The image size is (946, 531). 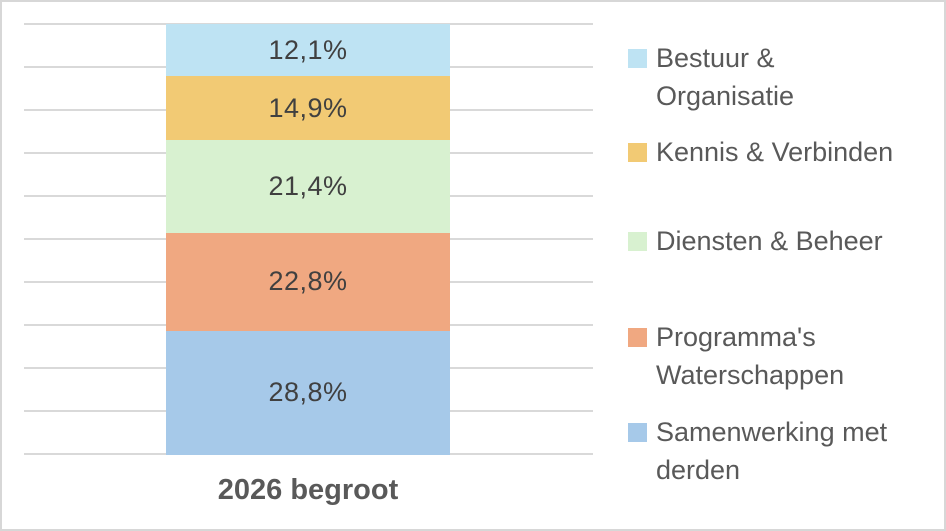 I want to click on legend-label: Bestuur & Organisatie, so click(x=725, y=77).